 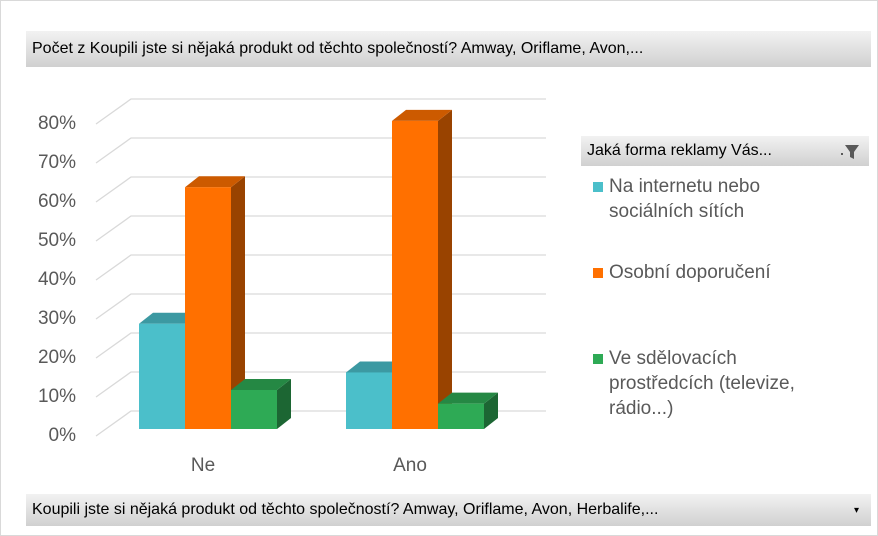 I want to click on filter-icon, so click(x=850, y=152).